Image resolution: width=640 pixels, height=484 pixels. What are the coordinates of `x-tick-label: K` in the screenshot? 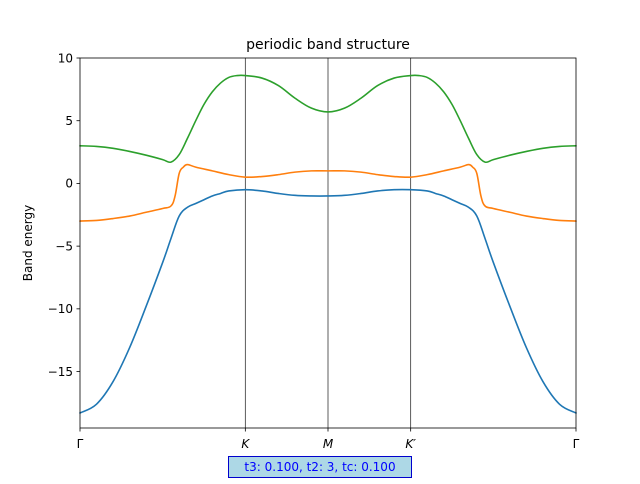 It's located at (245, 444).